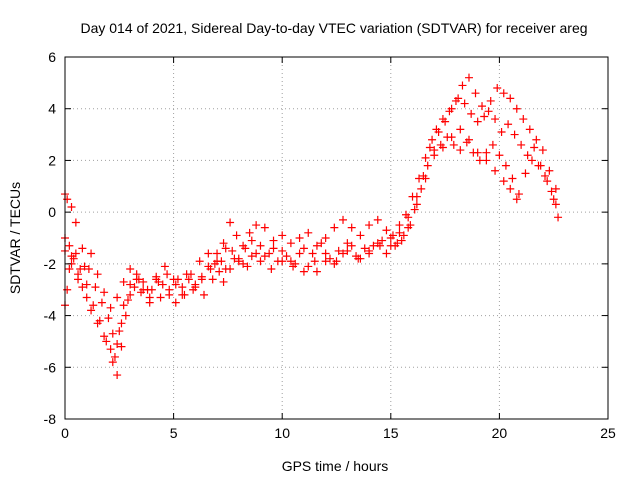 The height and width of the screenshot is (480, 640). Describe the element at coordinates (335, 466) in the screenshot. I see `x-axis-label: GPS time / hours` at that location.